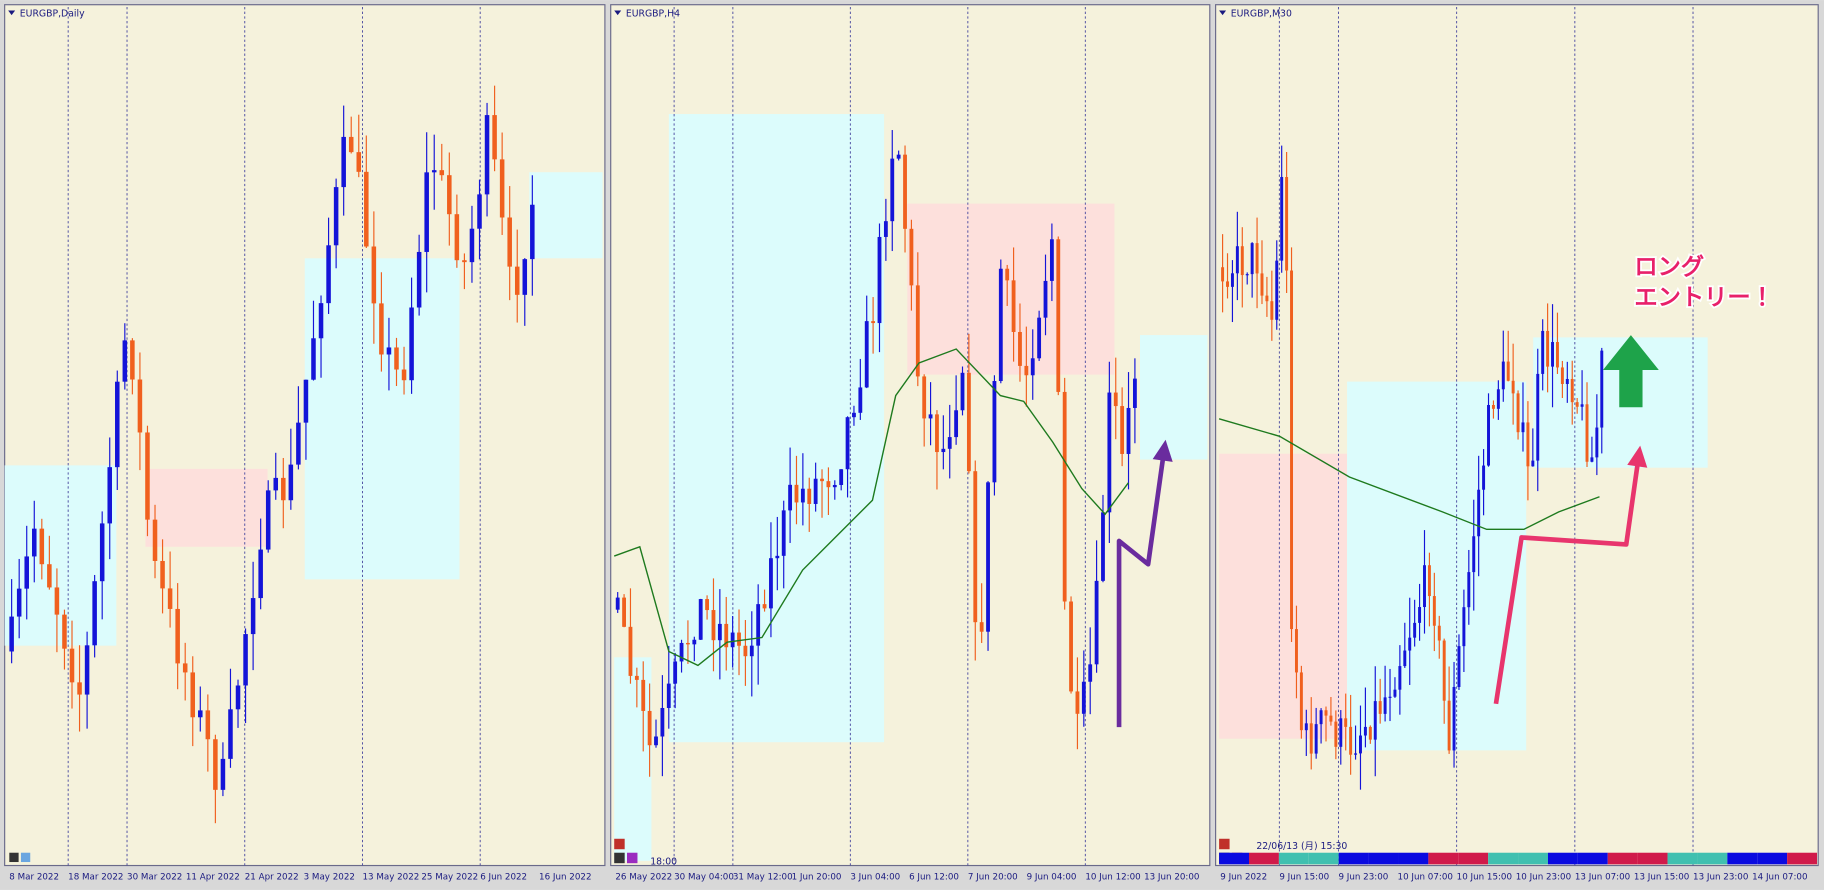  I want to click on x-axis-label: 30 Mar 2022, so click(154, 877).